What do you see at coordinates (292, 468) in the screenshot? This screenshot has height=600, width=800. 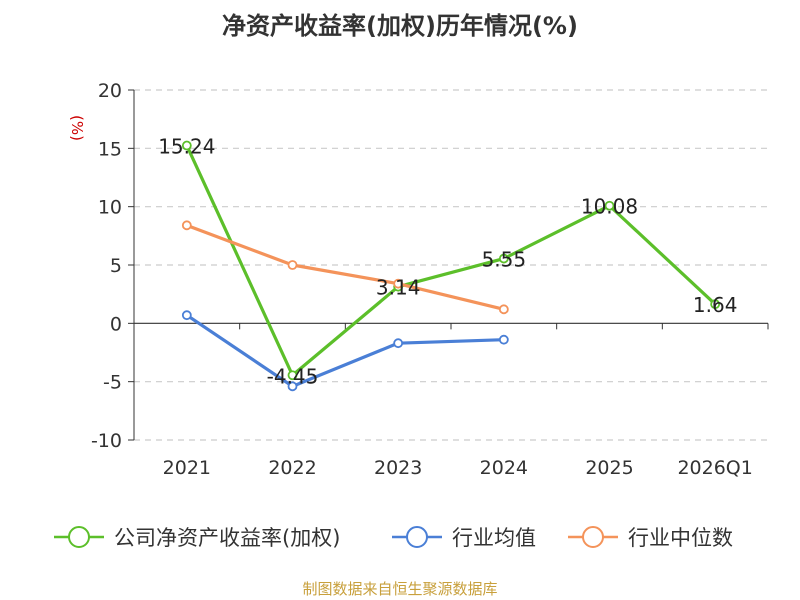 I see `x-tick-label: 2022` at bounding box center [292, 468].